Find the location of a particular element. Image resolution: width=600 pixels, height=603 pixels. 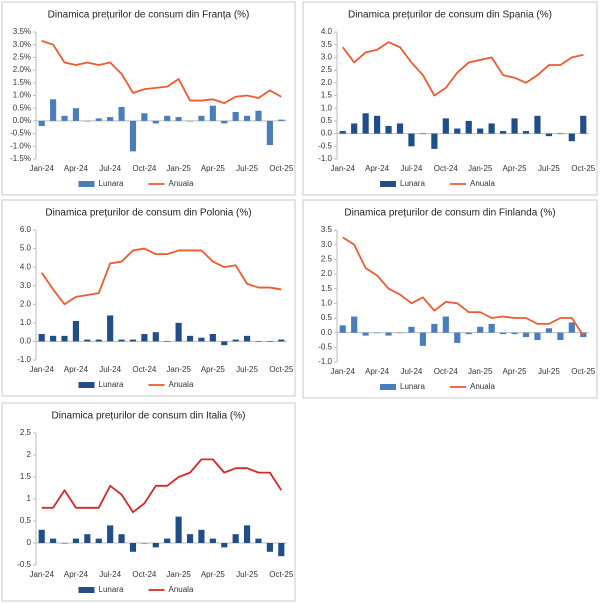

y-tick-label: -1.0% is located at coordinates (20, 145).